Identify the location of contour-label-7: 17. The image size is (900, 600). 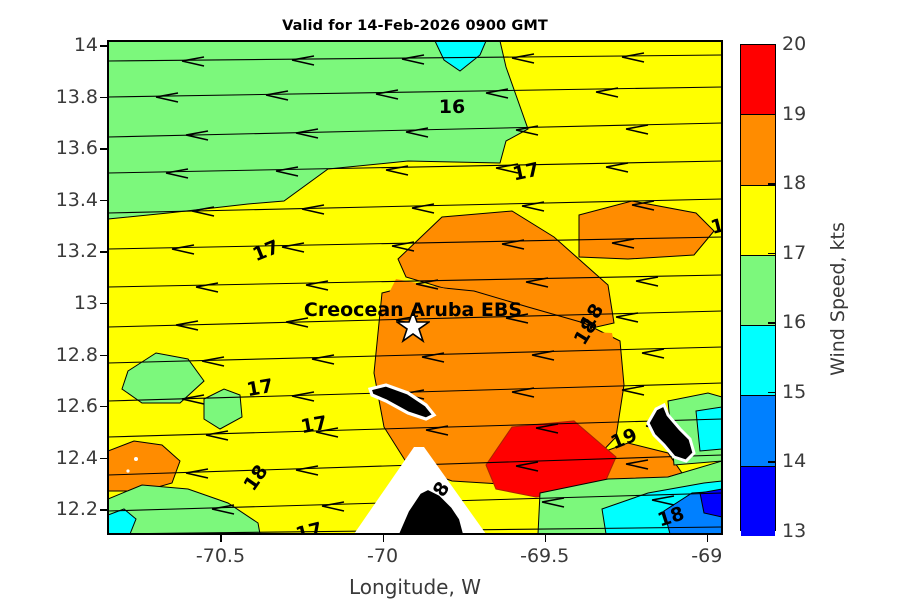
(314, 425).